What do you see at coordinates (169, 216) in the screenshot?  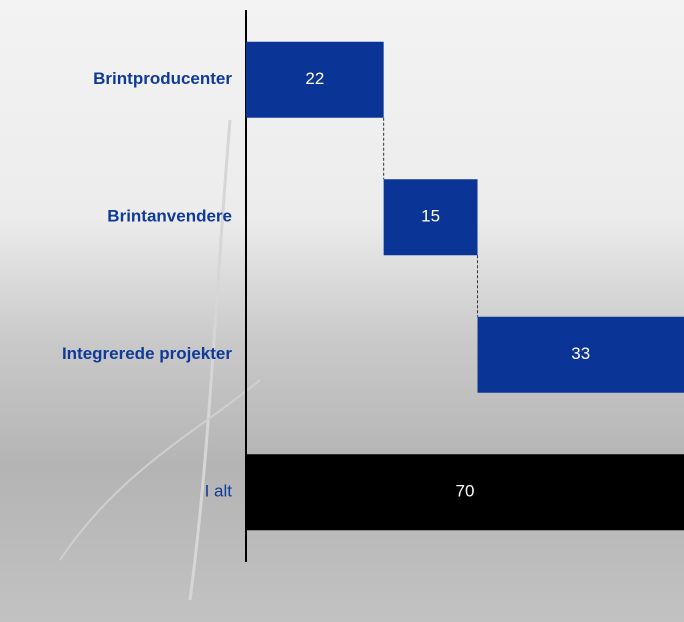 I see `category-label: Brintanvendere` at bounding box center [169, 216].